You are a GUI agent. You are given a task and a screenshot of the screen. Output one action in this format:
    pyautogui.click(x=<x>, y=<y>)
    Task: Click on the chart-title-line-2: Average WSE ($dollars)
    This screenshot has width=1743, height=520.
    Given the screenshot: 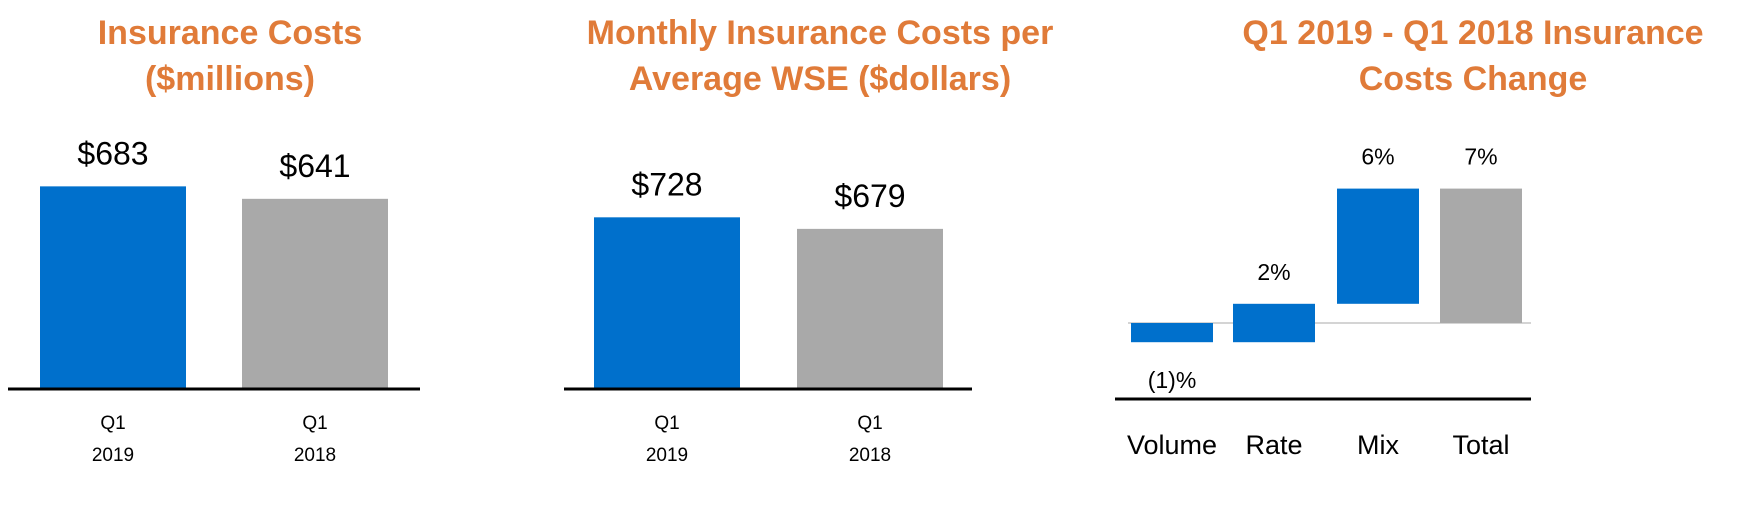 What is the action you would take?
    pyautogui.click(x=820, y=79)
    